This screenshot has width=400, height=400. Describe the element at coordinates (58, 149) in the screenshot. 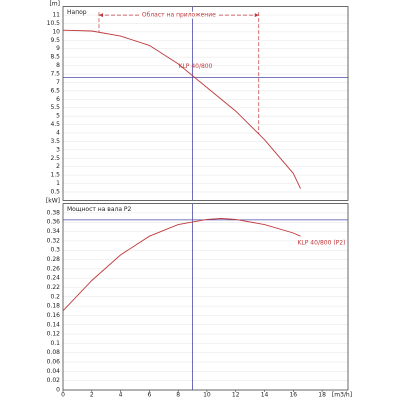

I see `y-tick-label: 3` at that location.